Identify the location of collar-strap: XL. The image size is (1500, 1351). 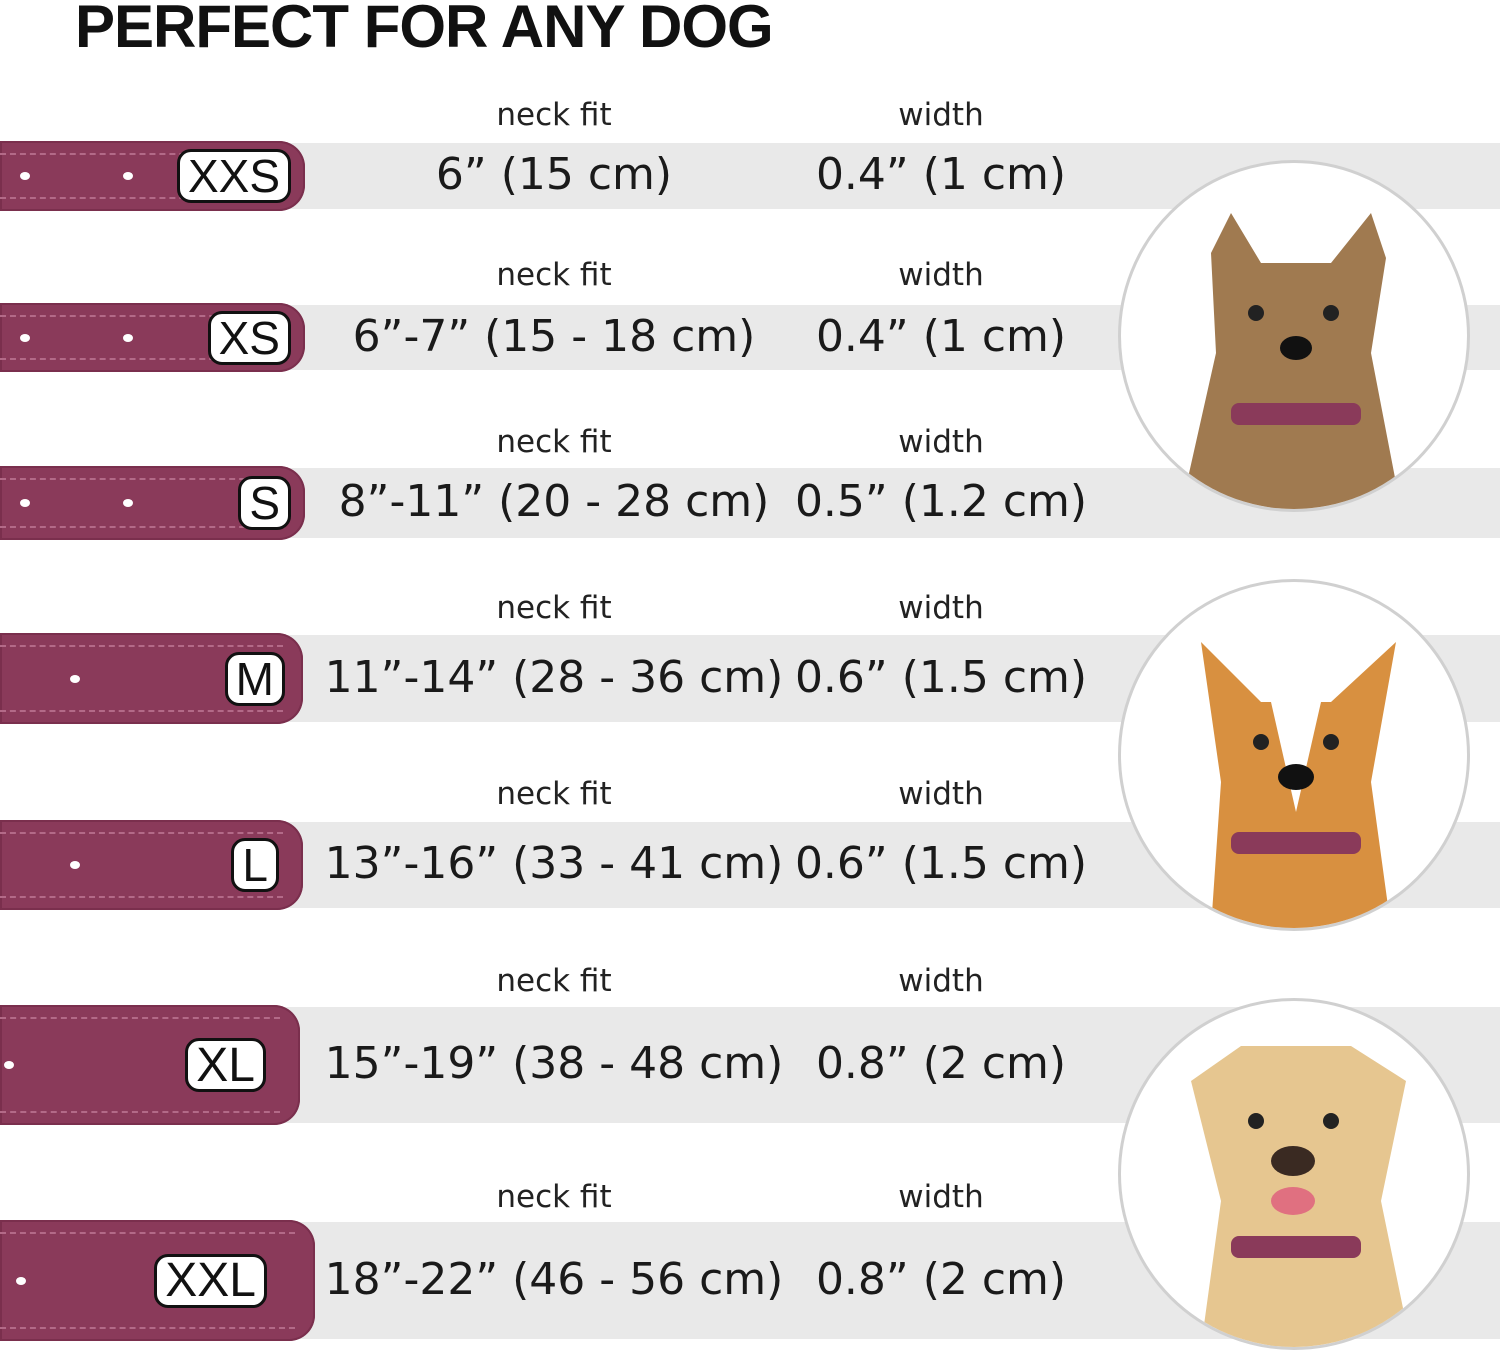
(150, 1065).